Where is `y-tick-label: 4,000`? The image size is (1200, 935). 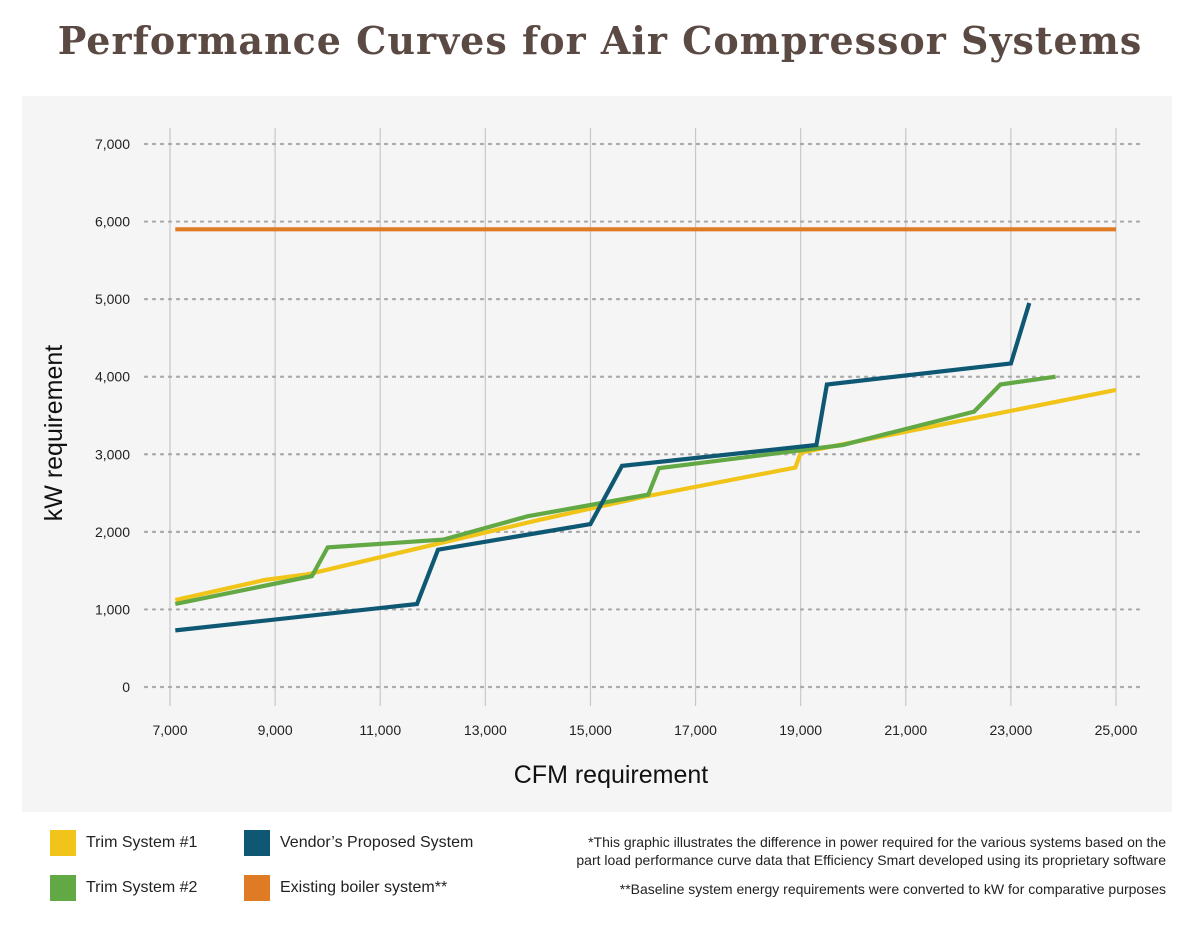 y-tick-label: 4,000 is located at coordinates (112, 377).